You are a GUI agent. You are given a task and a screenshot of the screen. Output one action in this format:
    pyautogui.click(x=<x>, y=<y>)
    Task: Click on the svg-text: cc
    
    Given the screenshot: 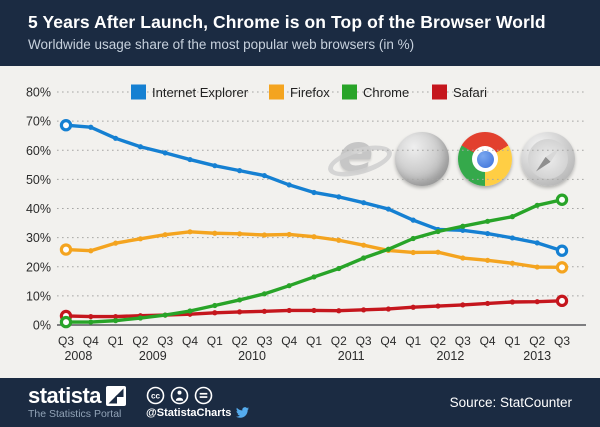 What is the action you would take?
    pyautogui.click(x=156, y=395)
    